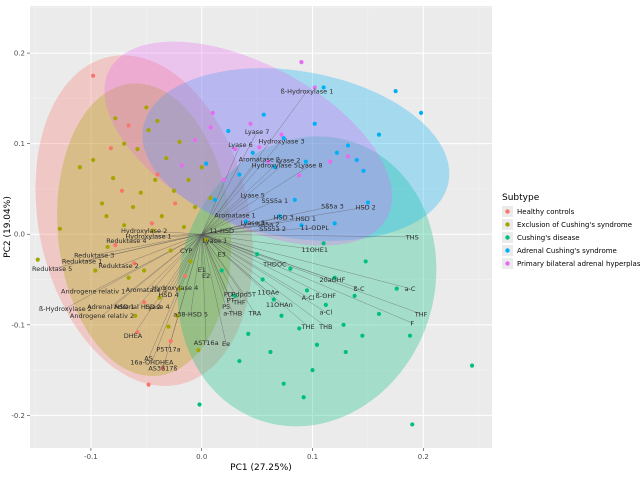  I want to click on loading-label: Aromatase 3, so click(146, 290).